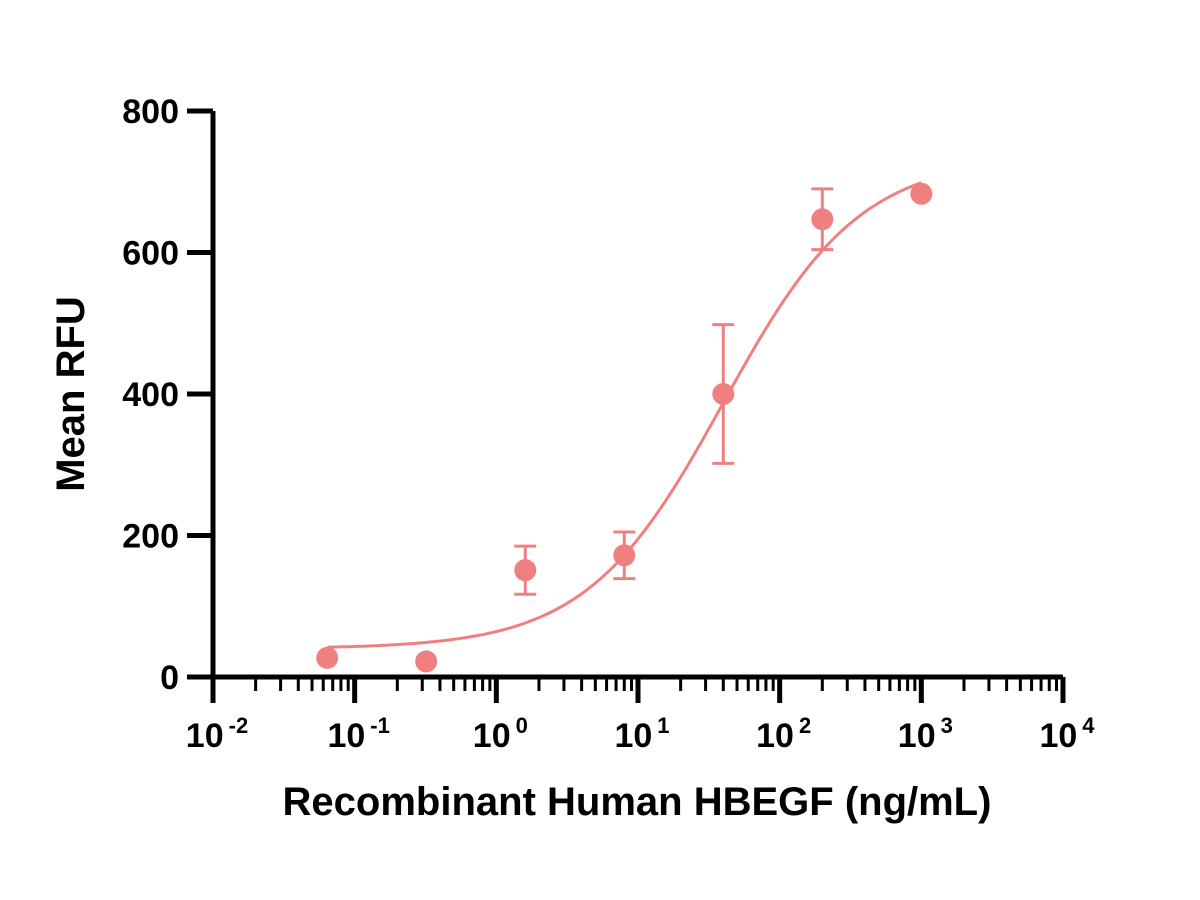  I want to click on x-tick-label: 10 3, so click(925, 734).